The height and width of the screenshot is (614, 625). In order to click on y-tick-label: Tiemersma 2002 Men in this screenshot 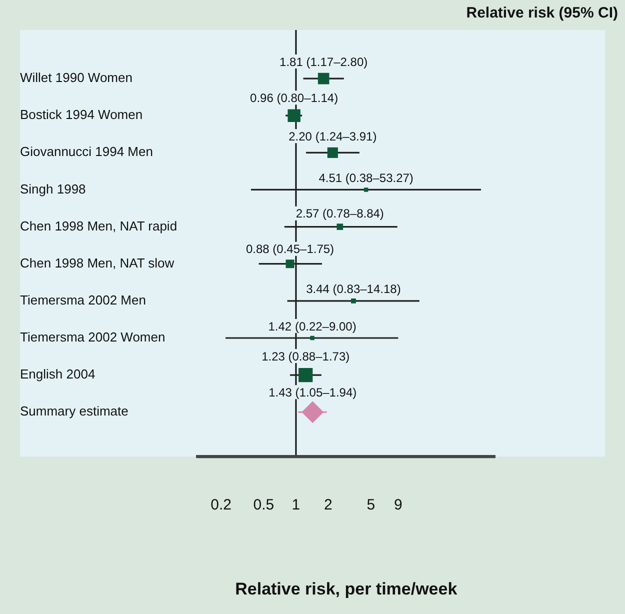, I will do `click(83, 300)`.